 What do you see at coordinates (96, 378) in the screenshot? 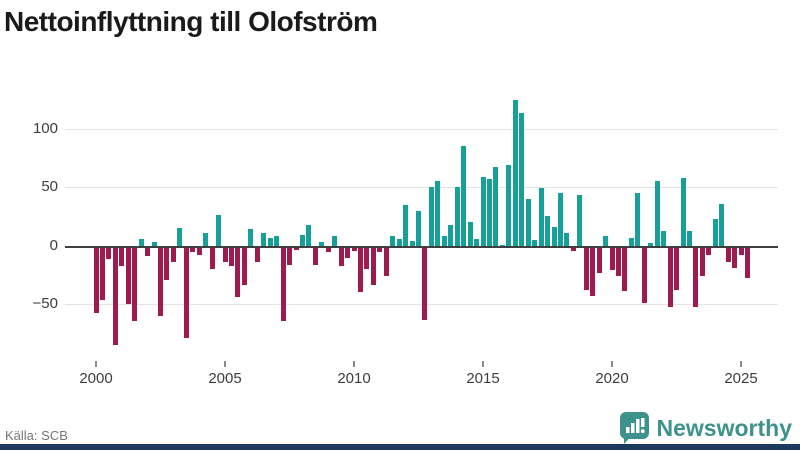
I see `x-axis-label: 2000` at bounding box center [96, 378].